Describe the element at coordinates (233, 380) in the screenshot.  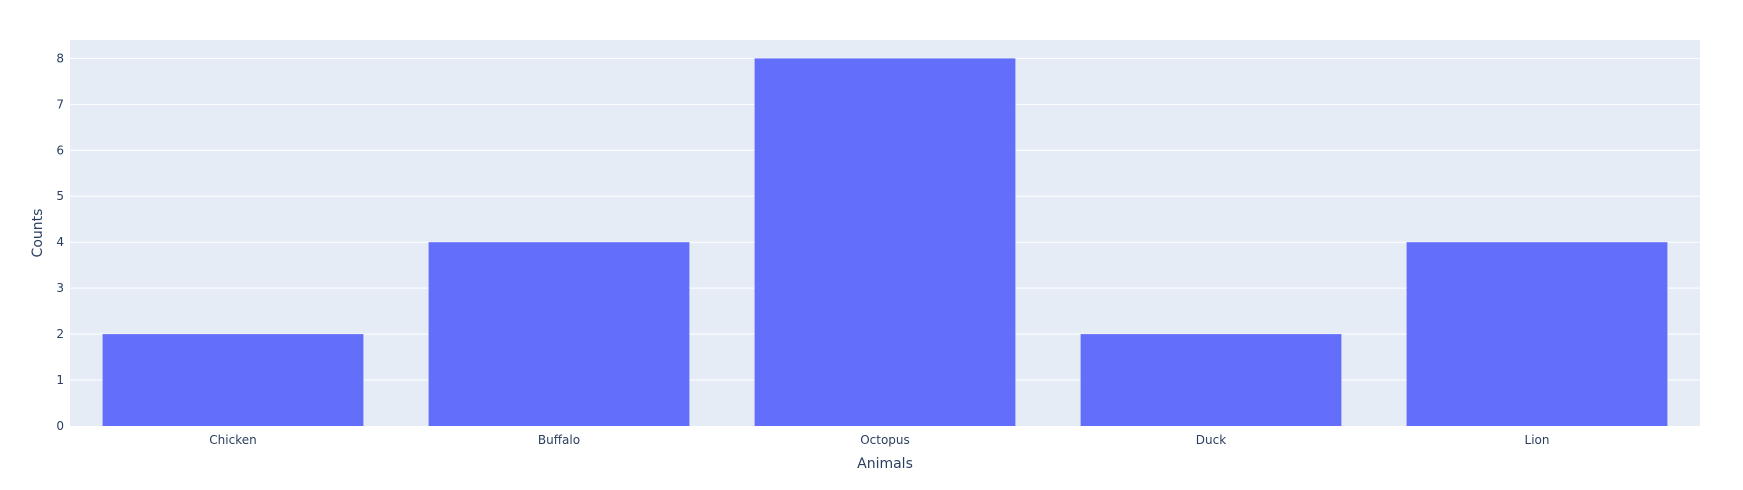
I see `bar-chicken` at that location.